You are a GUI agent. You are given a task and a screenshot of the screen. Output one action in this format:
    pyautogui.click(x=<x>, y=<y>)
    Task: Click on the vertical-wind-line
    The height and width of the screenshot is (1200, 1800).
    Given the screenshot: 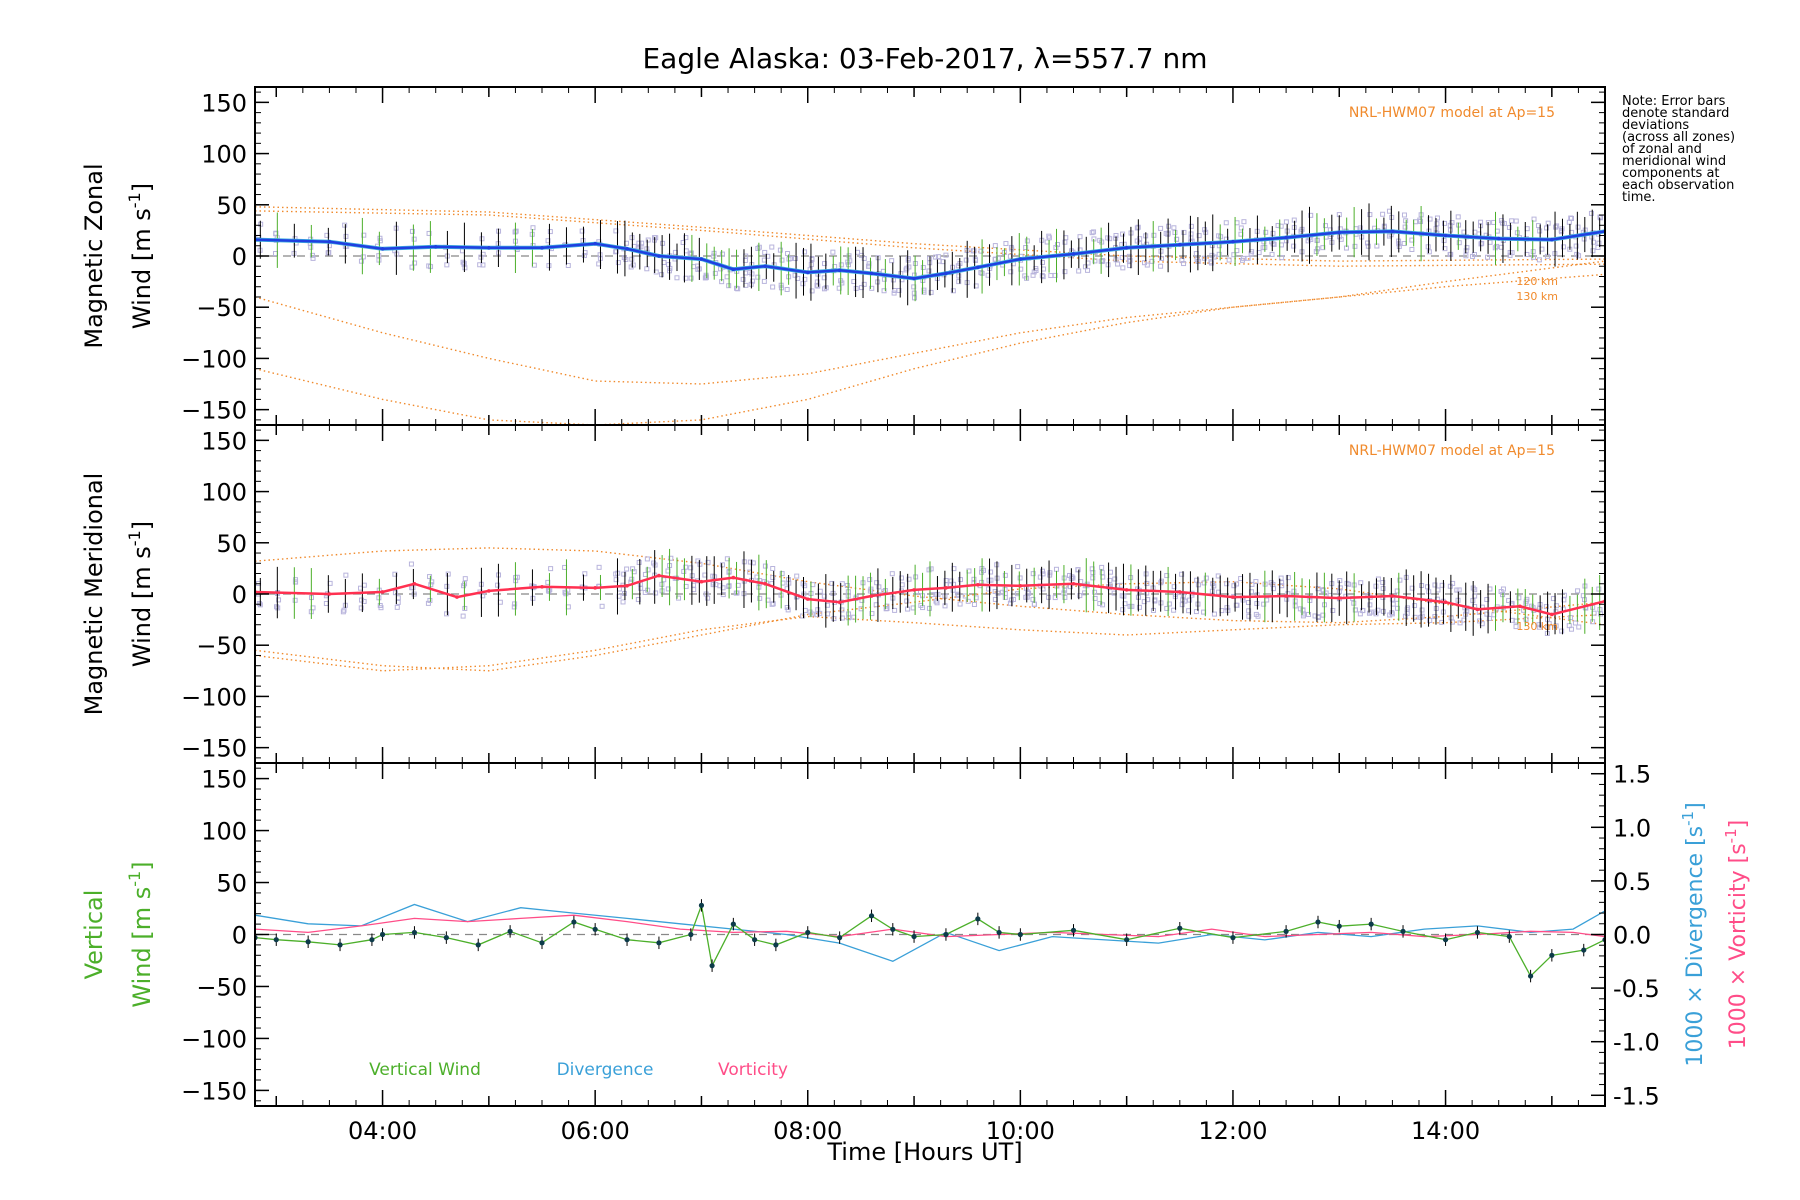 What is the action you would take?
    pyautogui.click(x=930, y=940)
    